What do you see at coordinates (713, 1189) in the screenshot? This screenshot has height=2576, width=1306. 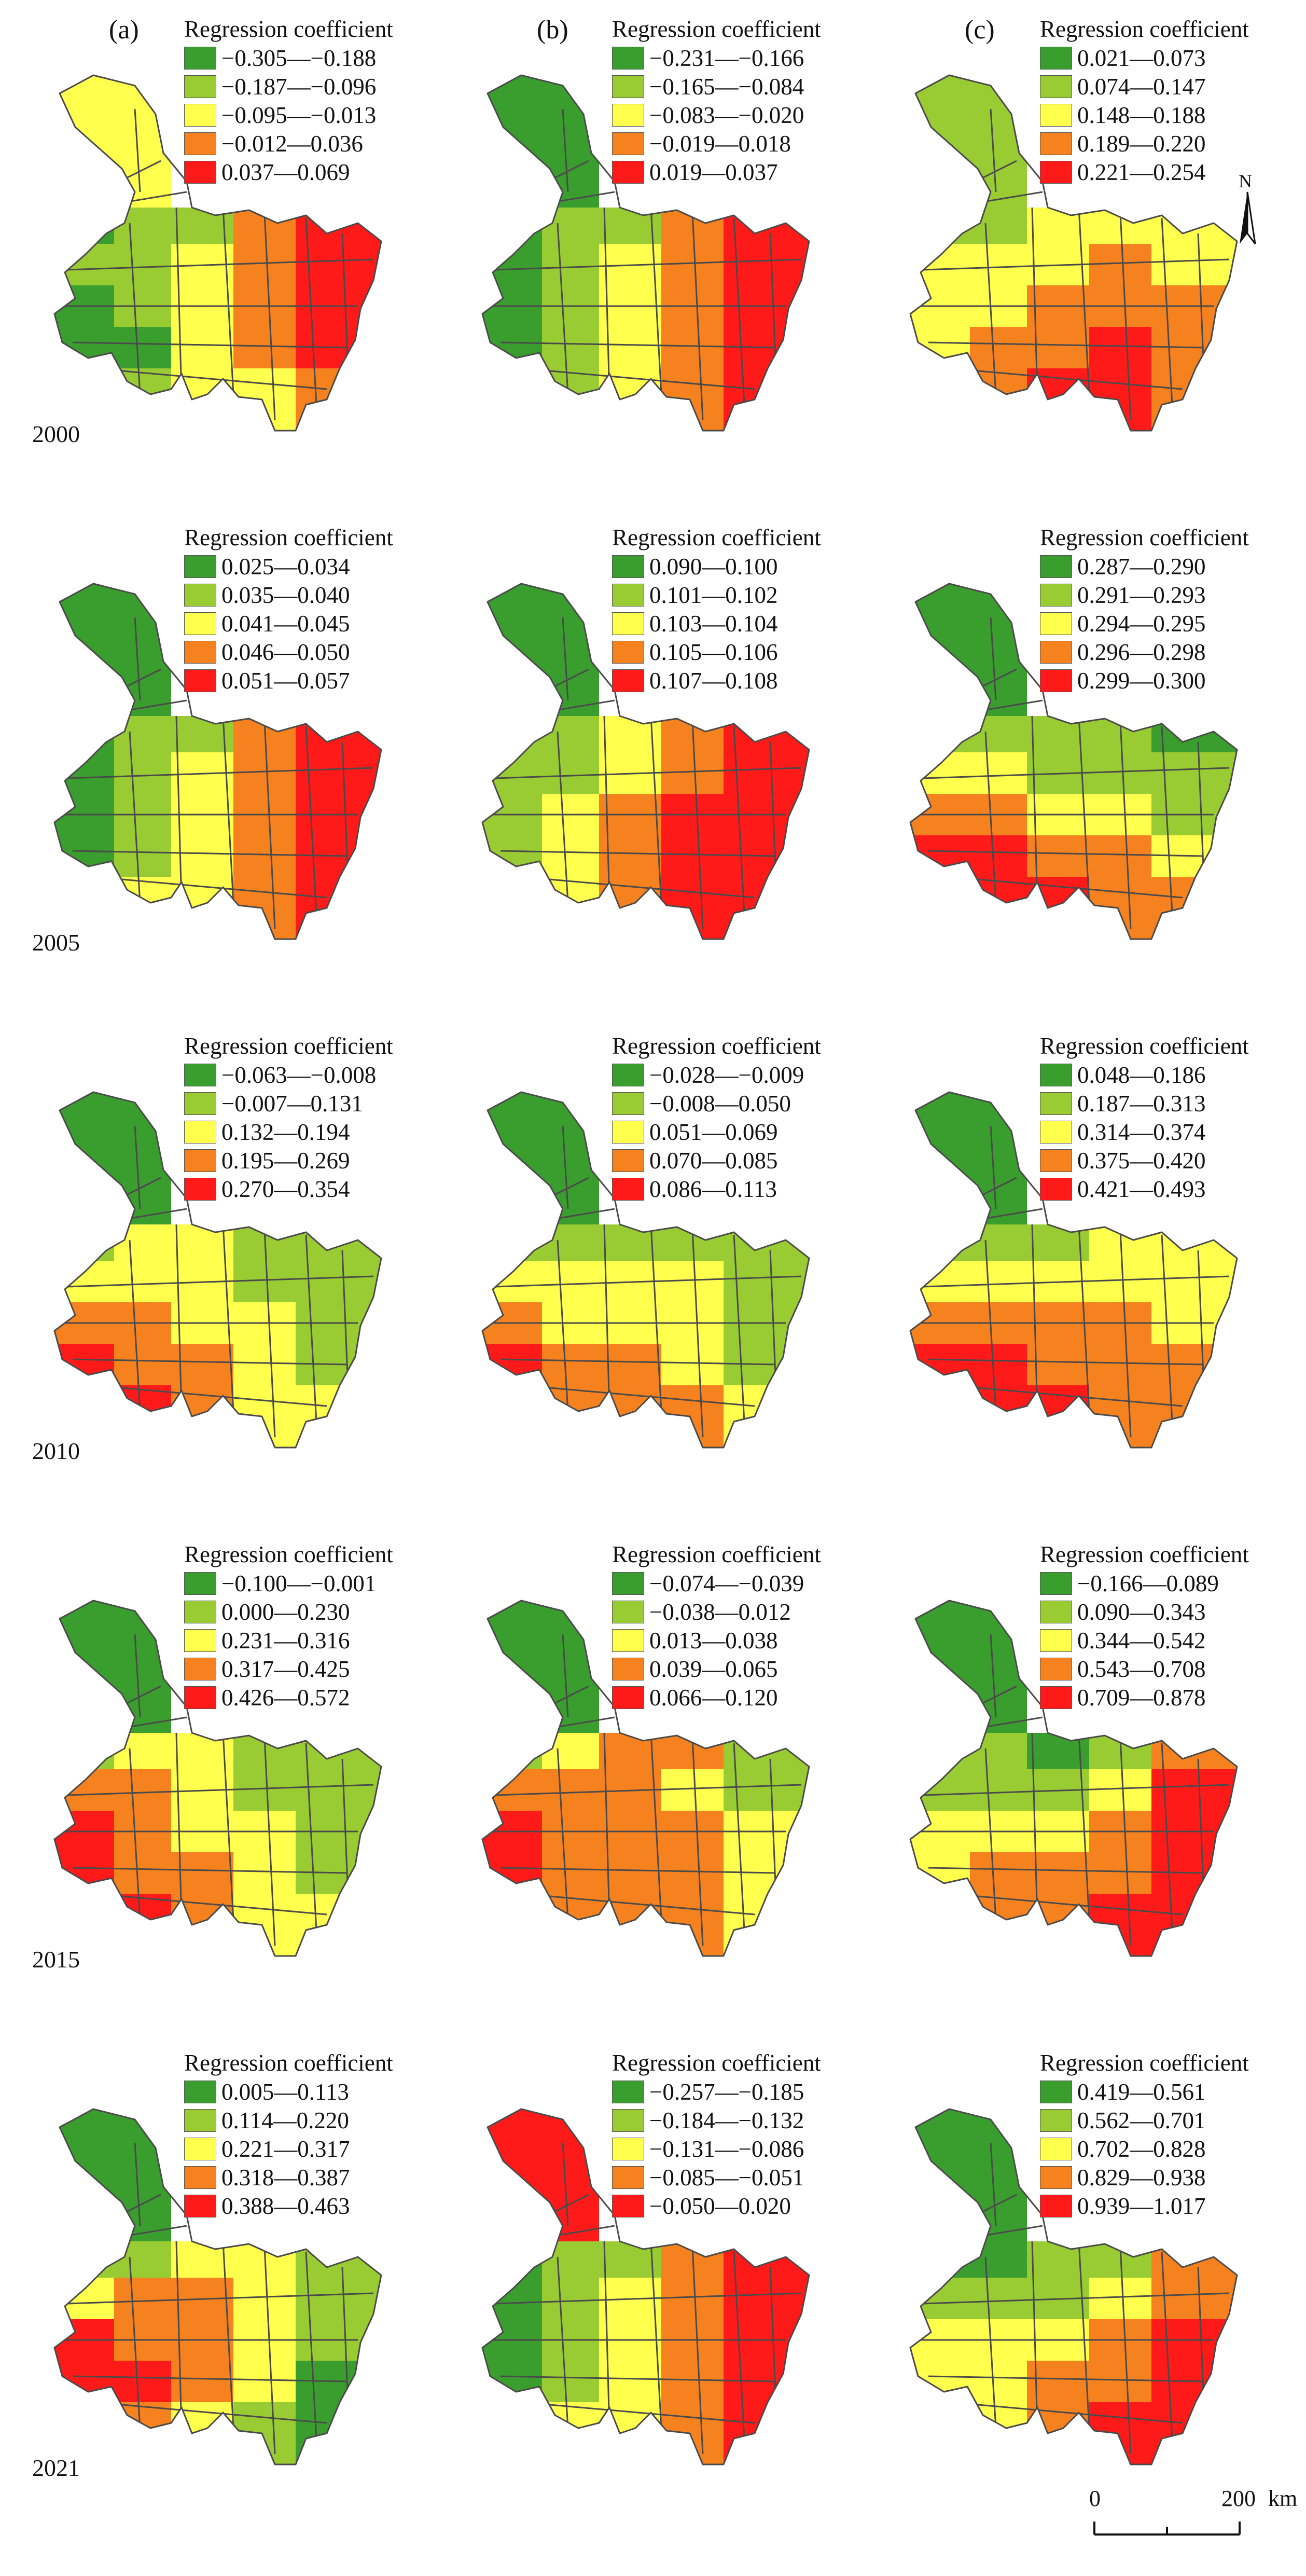 I see `legend-range: 0.086—0.113` at bounding box center [713, 1189].